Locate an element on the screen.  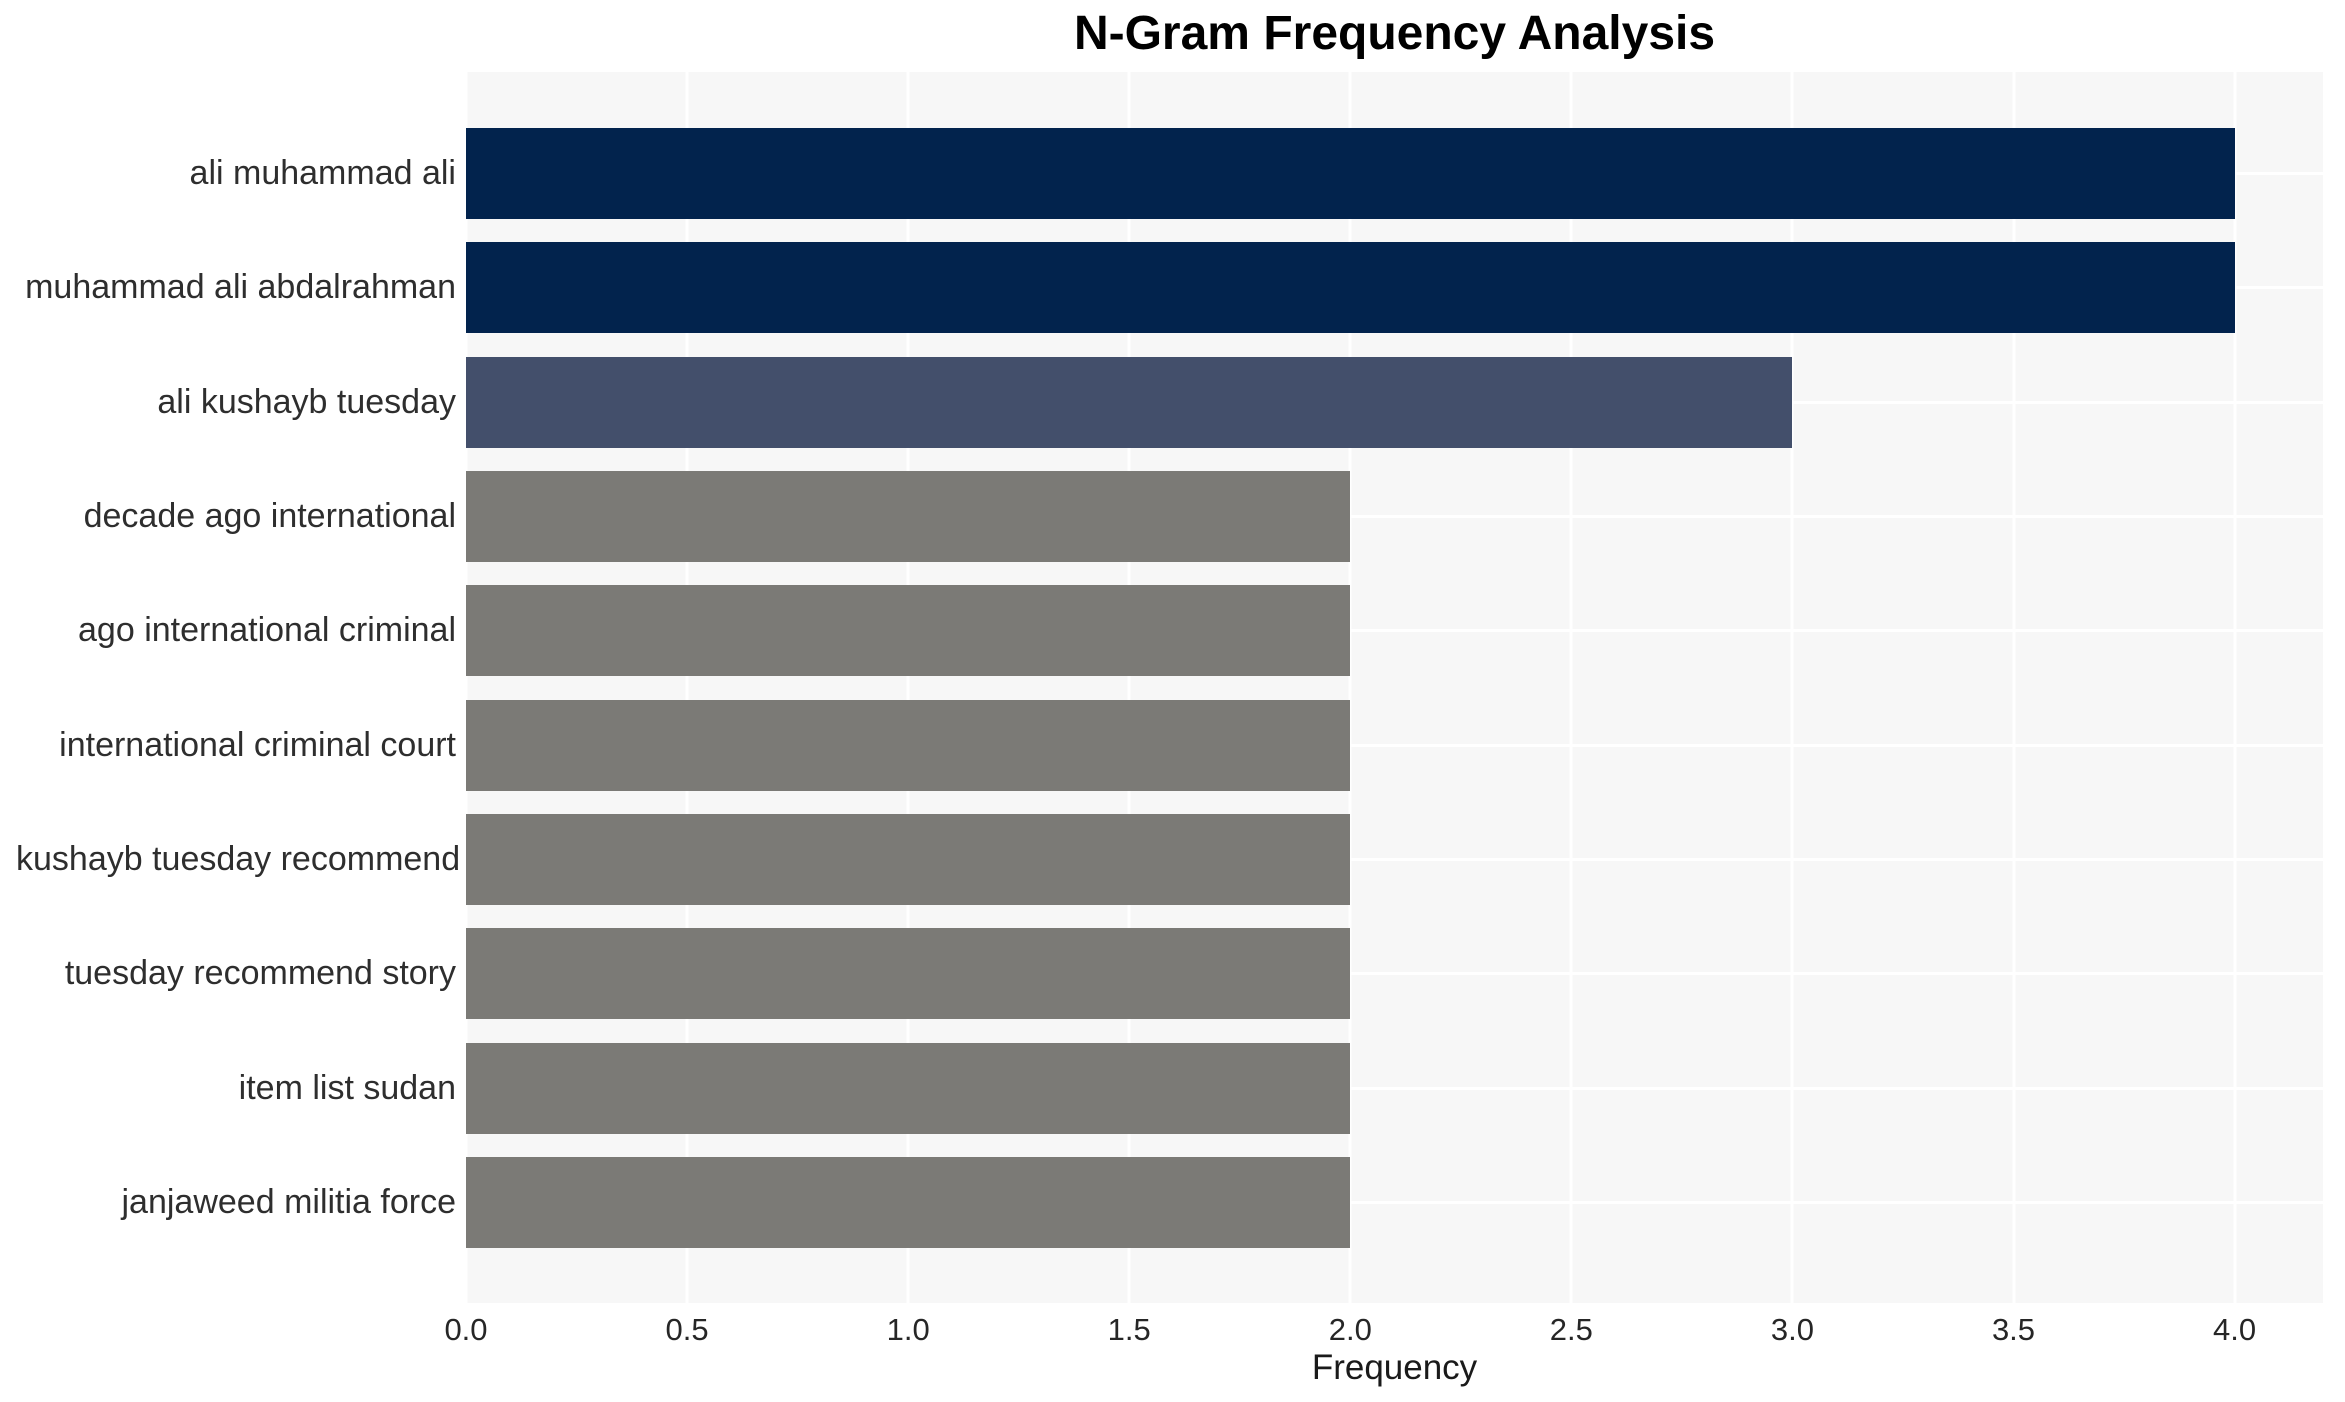
y-axis-label: ago international criminal is located at coordinates (267, 630).